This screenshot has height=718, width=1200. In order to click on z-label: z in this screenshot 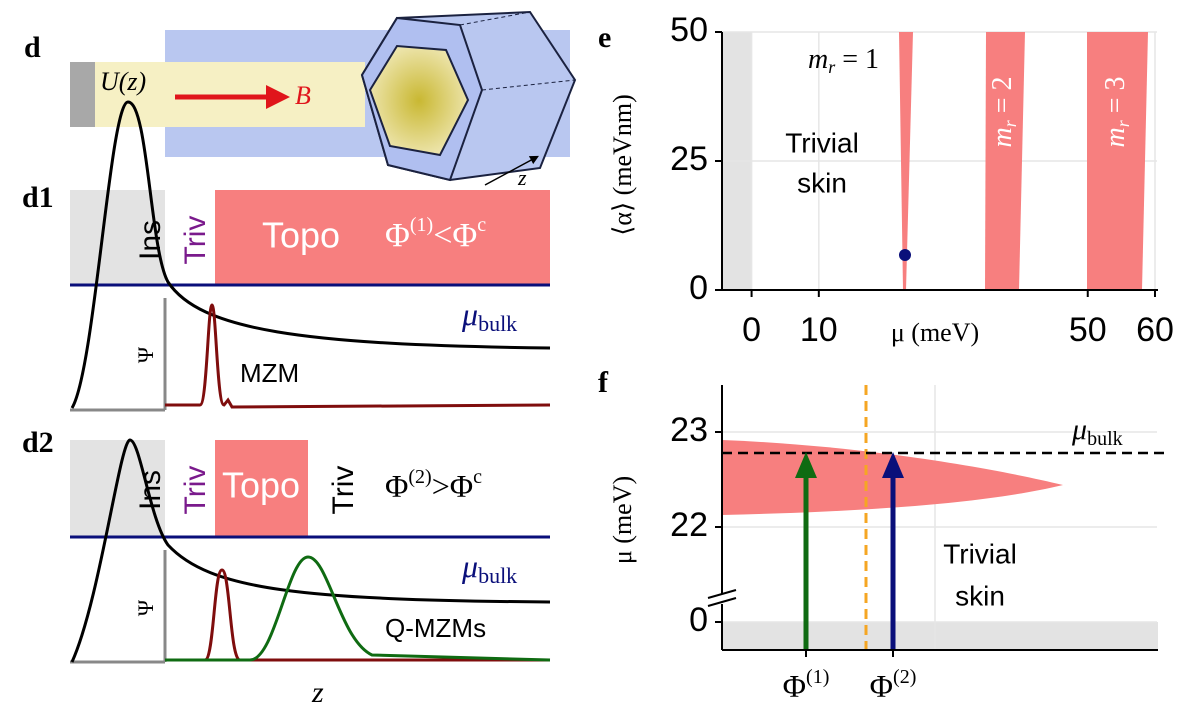, I will do `click(317, 692)`.